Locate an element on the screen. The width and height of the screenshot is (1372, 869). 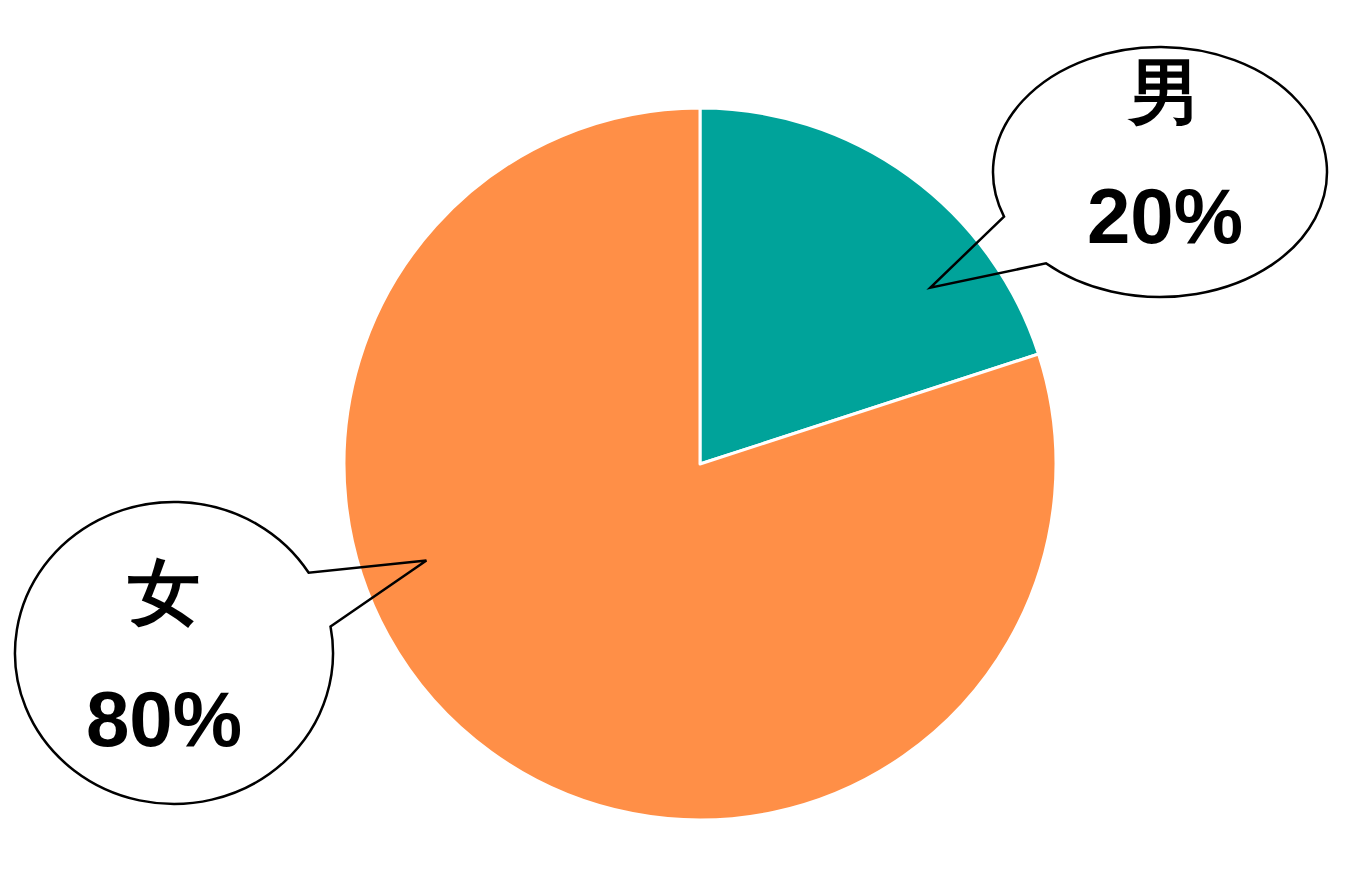
data-label: 20% is located at coordinates (1165, 216).